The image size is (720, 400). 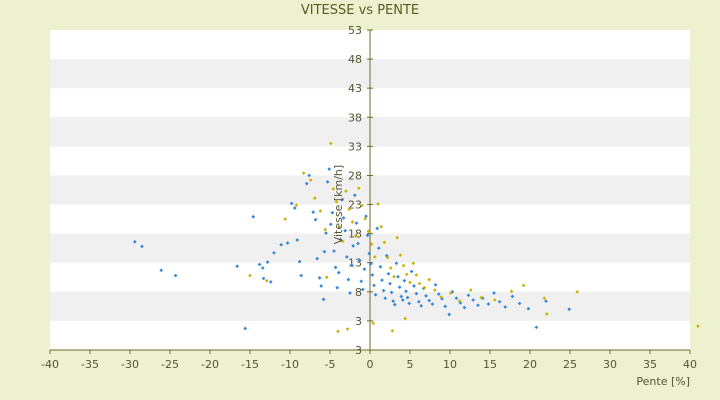 I want to click on x-tick-label: 40, so click(x=690, y=364).